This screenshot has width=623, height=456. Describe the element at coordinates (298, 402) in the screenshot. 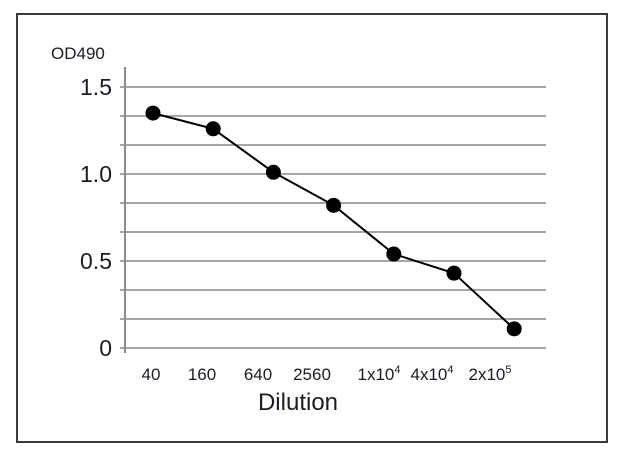

I see `x-axis-title: Dilution` at that location.